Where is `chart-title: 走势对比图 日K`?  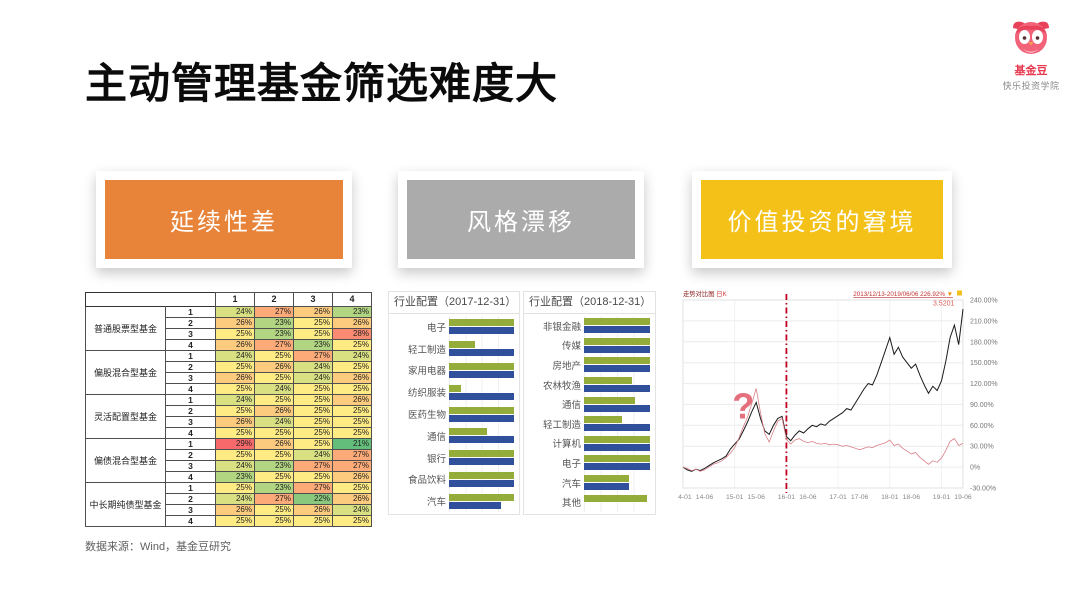
chart-title: 走势对比图 日K is located at coordinates (705, 293).